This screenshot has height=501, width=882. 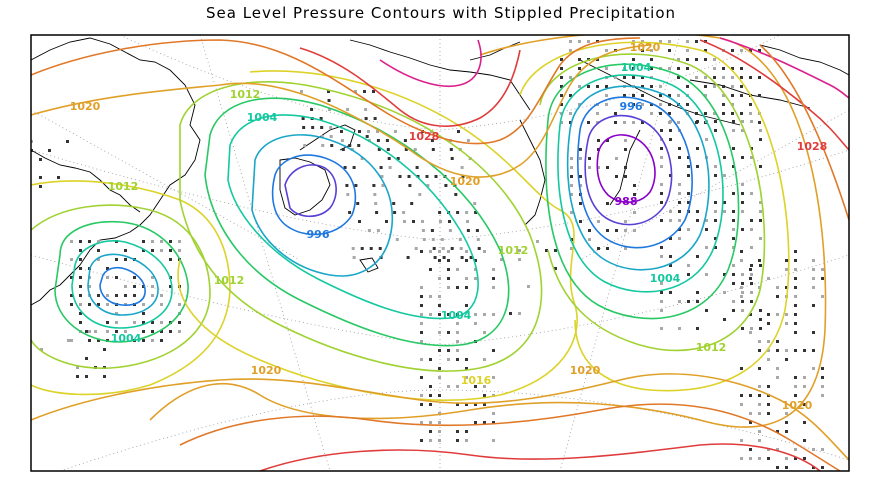 I want to click on isobar-1000-center, so click(x=322, y=205).